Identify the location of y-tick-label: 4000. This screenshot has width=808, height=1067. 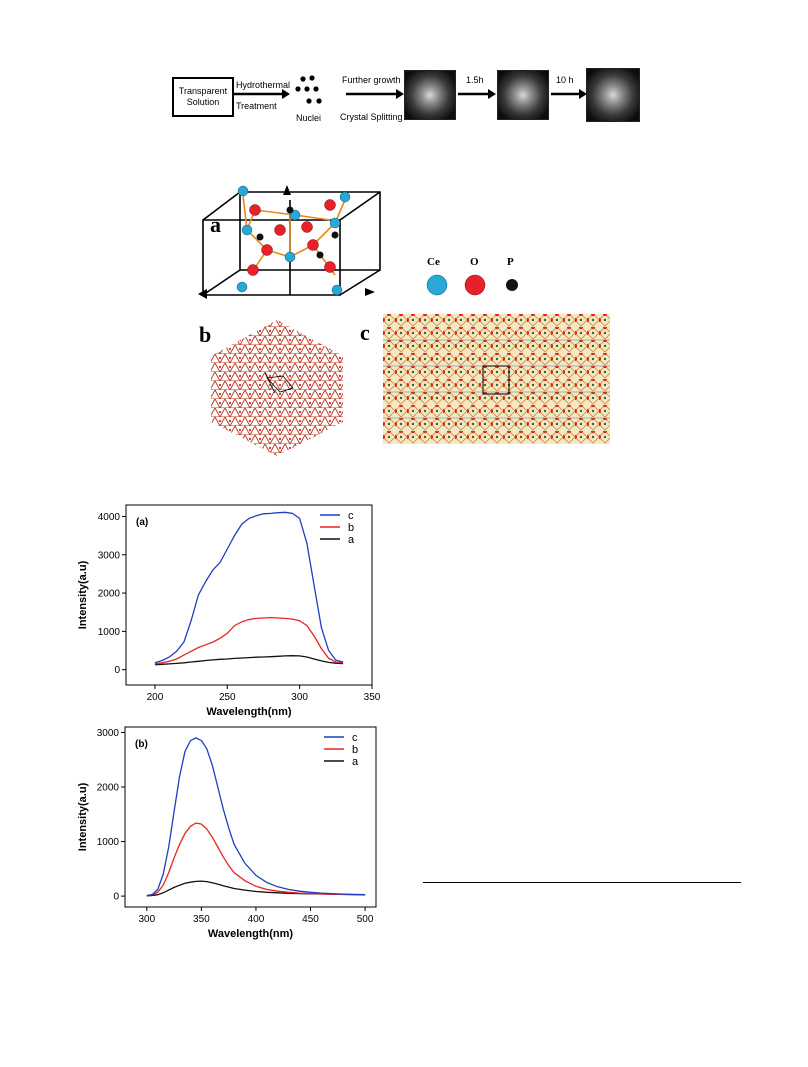
(109, 517).